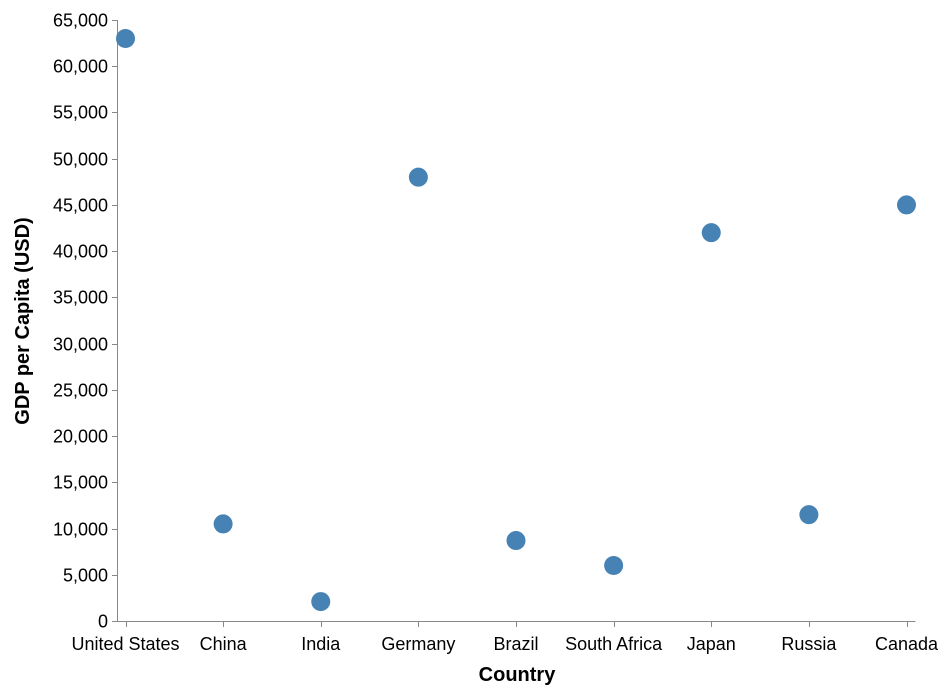  Describe the element at coordinates (103, 622) in the screenshot. I see `y-tick-label: 0` at that location.